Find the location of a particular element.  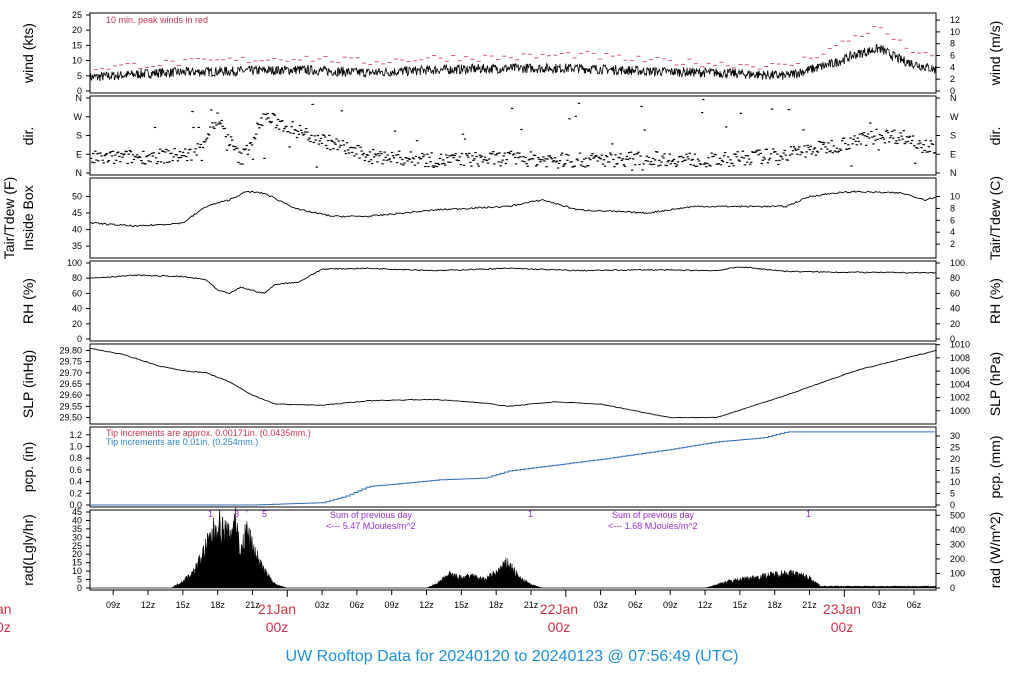

rh-left-label: RH (%) is located at coordinates (28, 301).